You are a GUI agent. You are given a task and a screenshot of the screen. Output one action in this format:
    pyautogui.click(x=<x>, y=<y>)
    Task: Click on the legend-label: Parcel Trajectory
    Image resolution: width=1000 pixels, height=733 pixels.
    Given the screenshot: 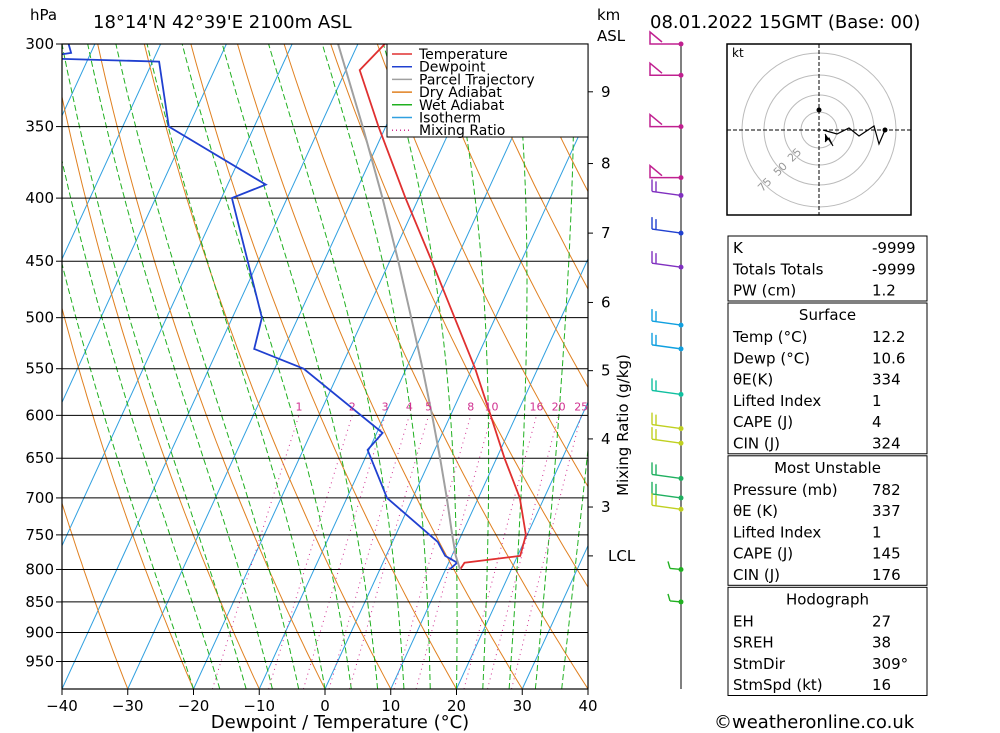 What is the action you would take?
    pyautogui.click(x=477, y=80)
    